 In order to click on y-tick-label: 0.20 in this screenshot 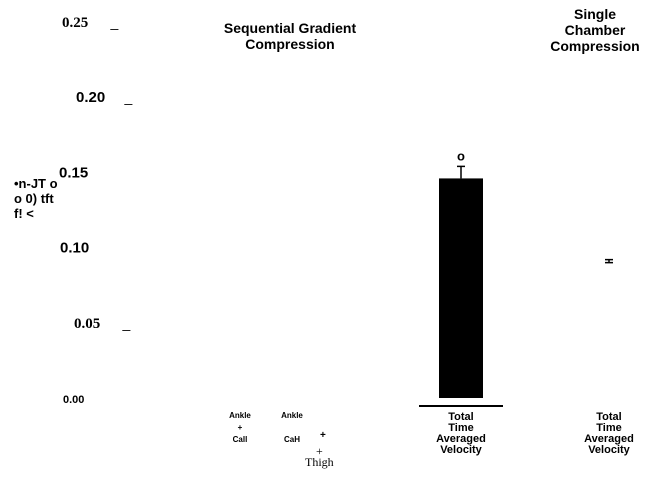, I will do `click(90, 97)`.